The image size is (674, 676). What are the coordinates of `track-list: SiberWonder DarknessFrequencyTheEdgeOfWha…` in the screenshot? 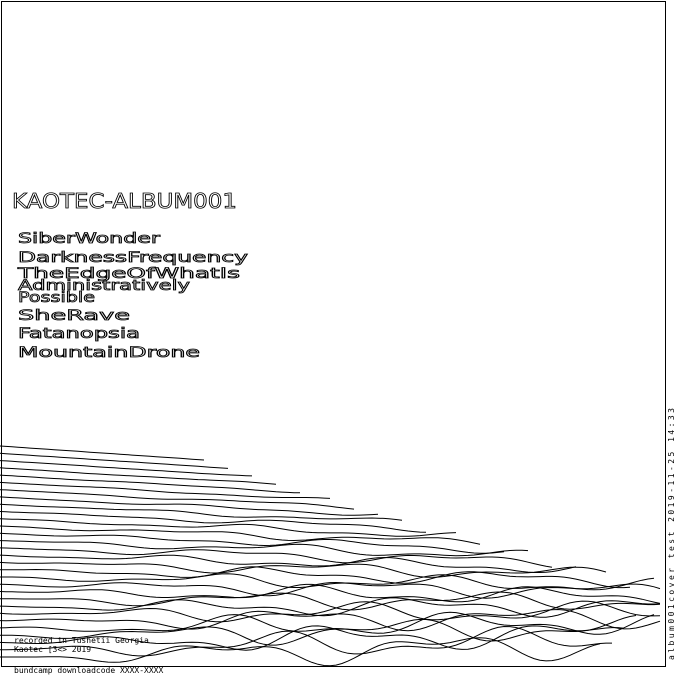 It's located at (132, 296).